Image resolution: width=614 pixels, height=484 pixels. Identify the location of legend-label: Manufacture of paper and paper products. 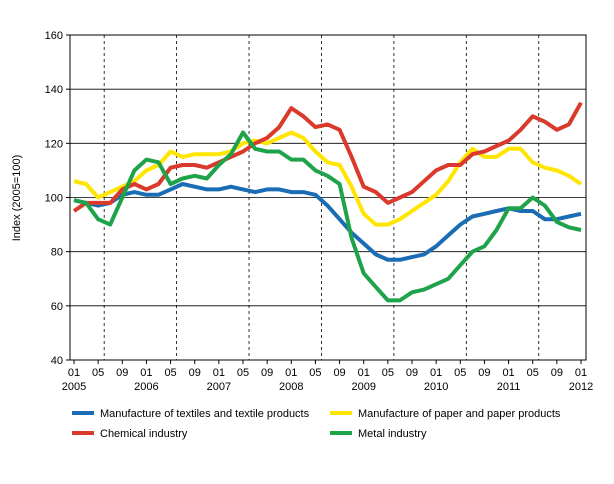
(459, 414).